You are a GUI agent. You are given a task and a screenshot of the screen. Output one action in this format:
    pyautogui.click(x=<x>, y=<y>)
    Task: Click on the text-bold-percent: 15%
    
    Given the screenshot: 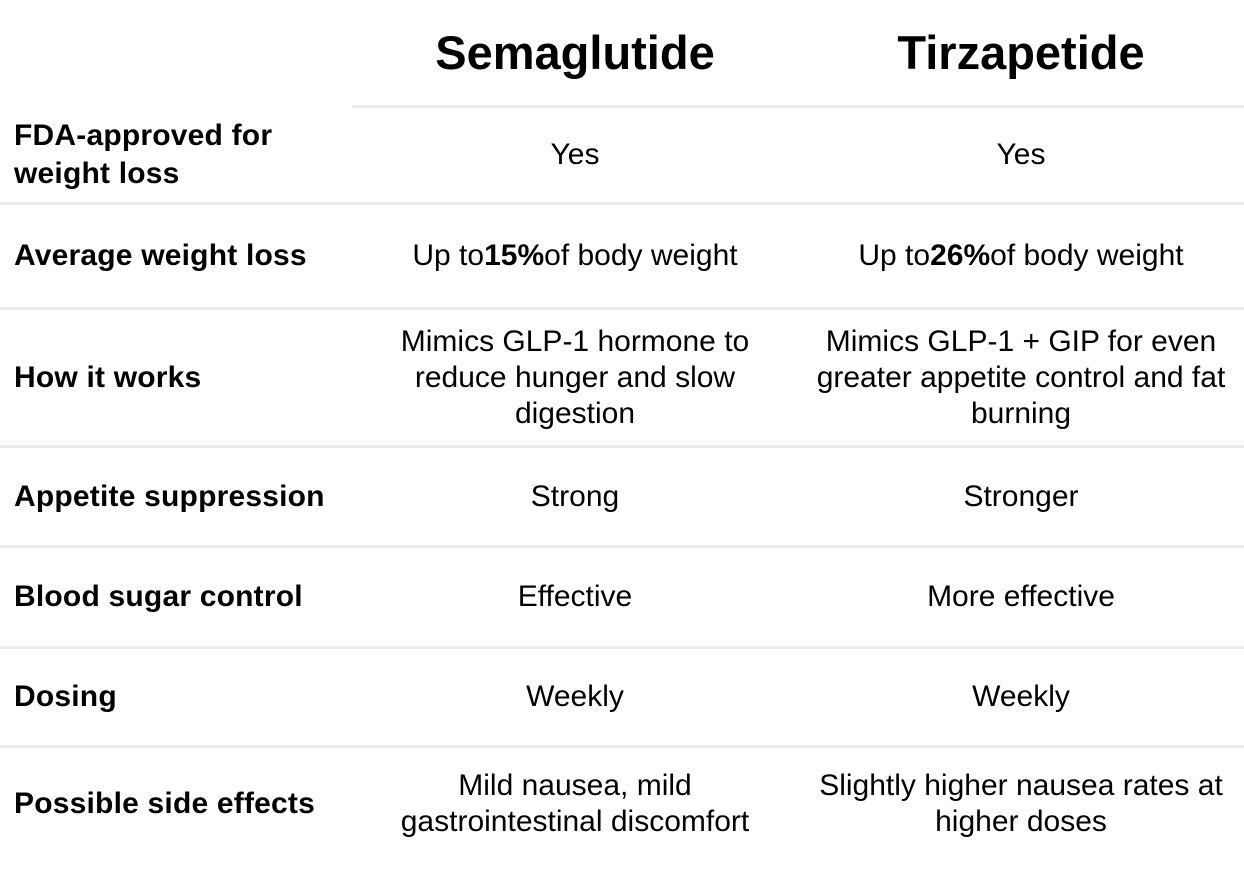 What is the action you would take?
    pyautogui.click(x=514, y=255)
    